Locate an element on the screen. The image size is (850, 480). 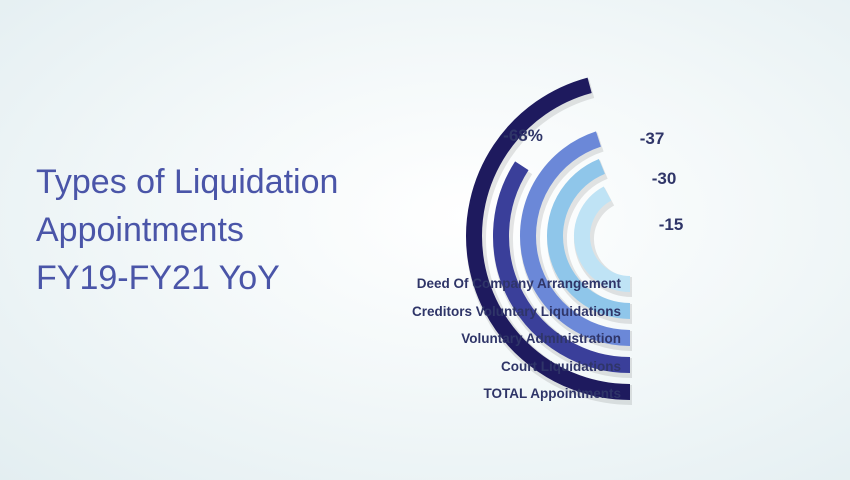
title-line-1: Types of Liquidation is located at coordinates (187, 182).